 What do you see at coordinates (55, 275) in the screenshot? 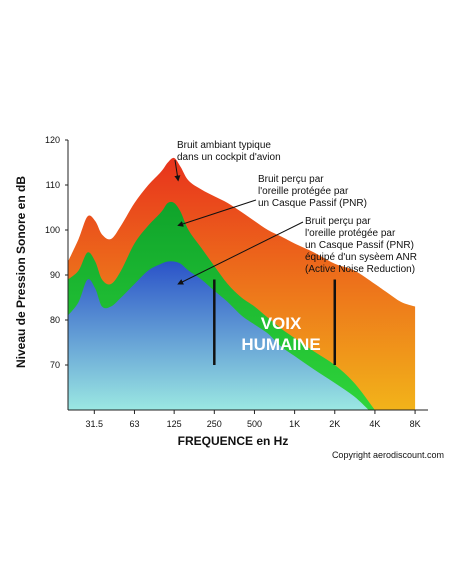
I see `y-tick-label: 90` at bounding box center [55, 275].